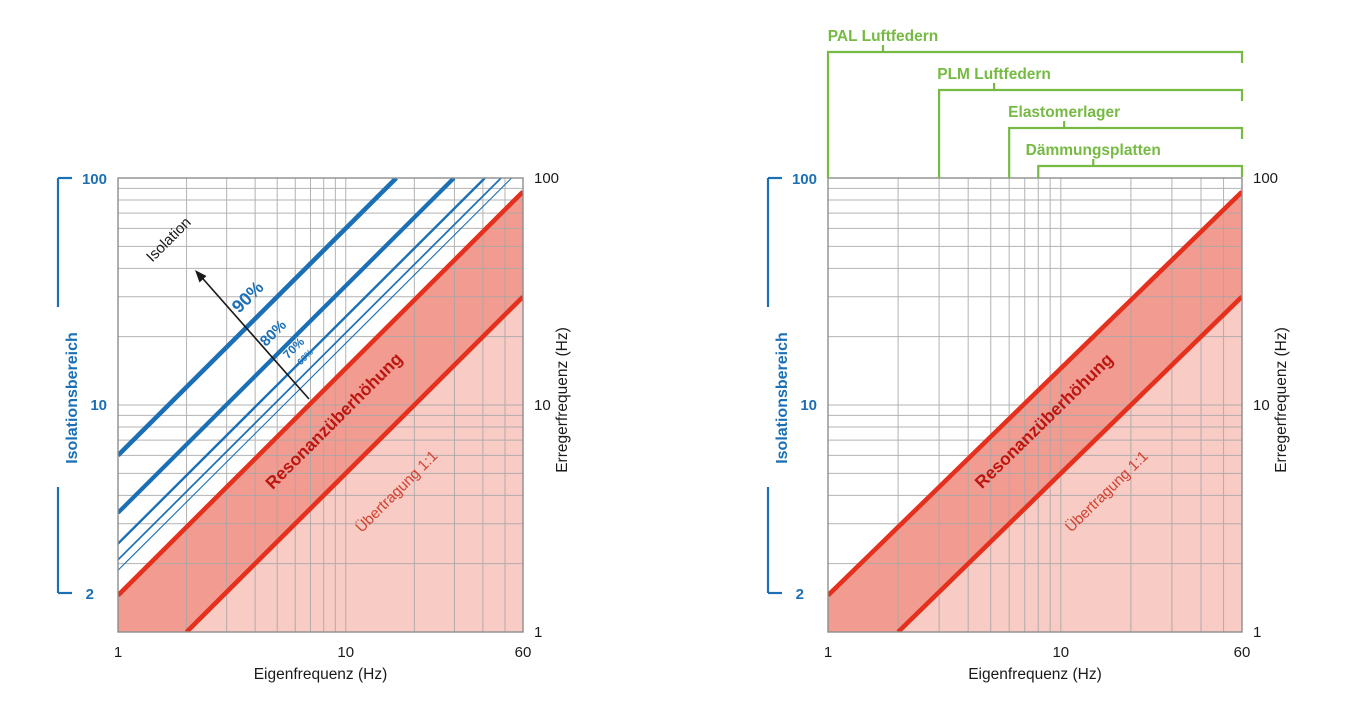  Describe the element at coordinates (1064, 112) in the screenshot. I see `range-bracket-label-elastomerlager: Elastomerlager` at that location.